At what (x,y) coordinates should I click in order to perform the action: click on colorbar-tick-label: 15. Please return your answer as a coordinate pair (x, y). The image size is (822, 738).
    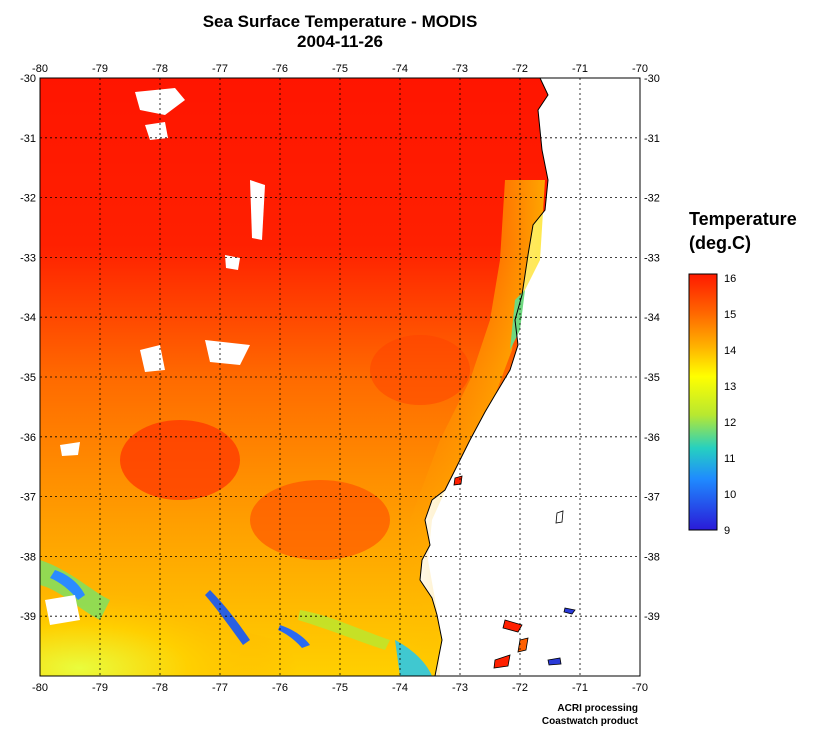
    Looking at the image, I should click on (730, 315).